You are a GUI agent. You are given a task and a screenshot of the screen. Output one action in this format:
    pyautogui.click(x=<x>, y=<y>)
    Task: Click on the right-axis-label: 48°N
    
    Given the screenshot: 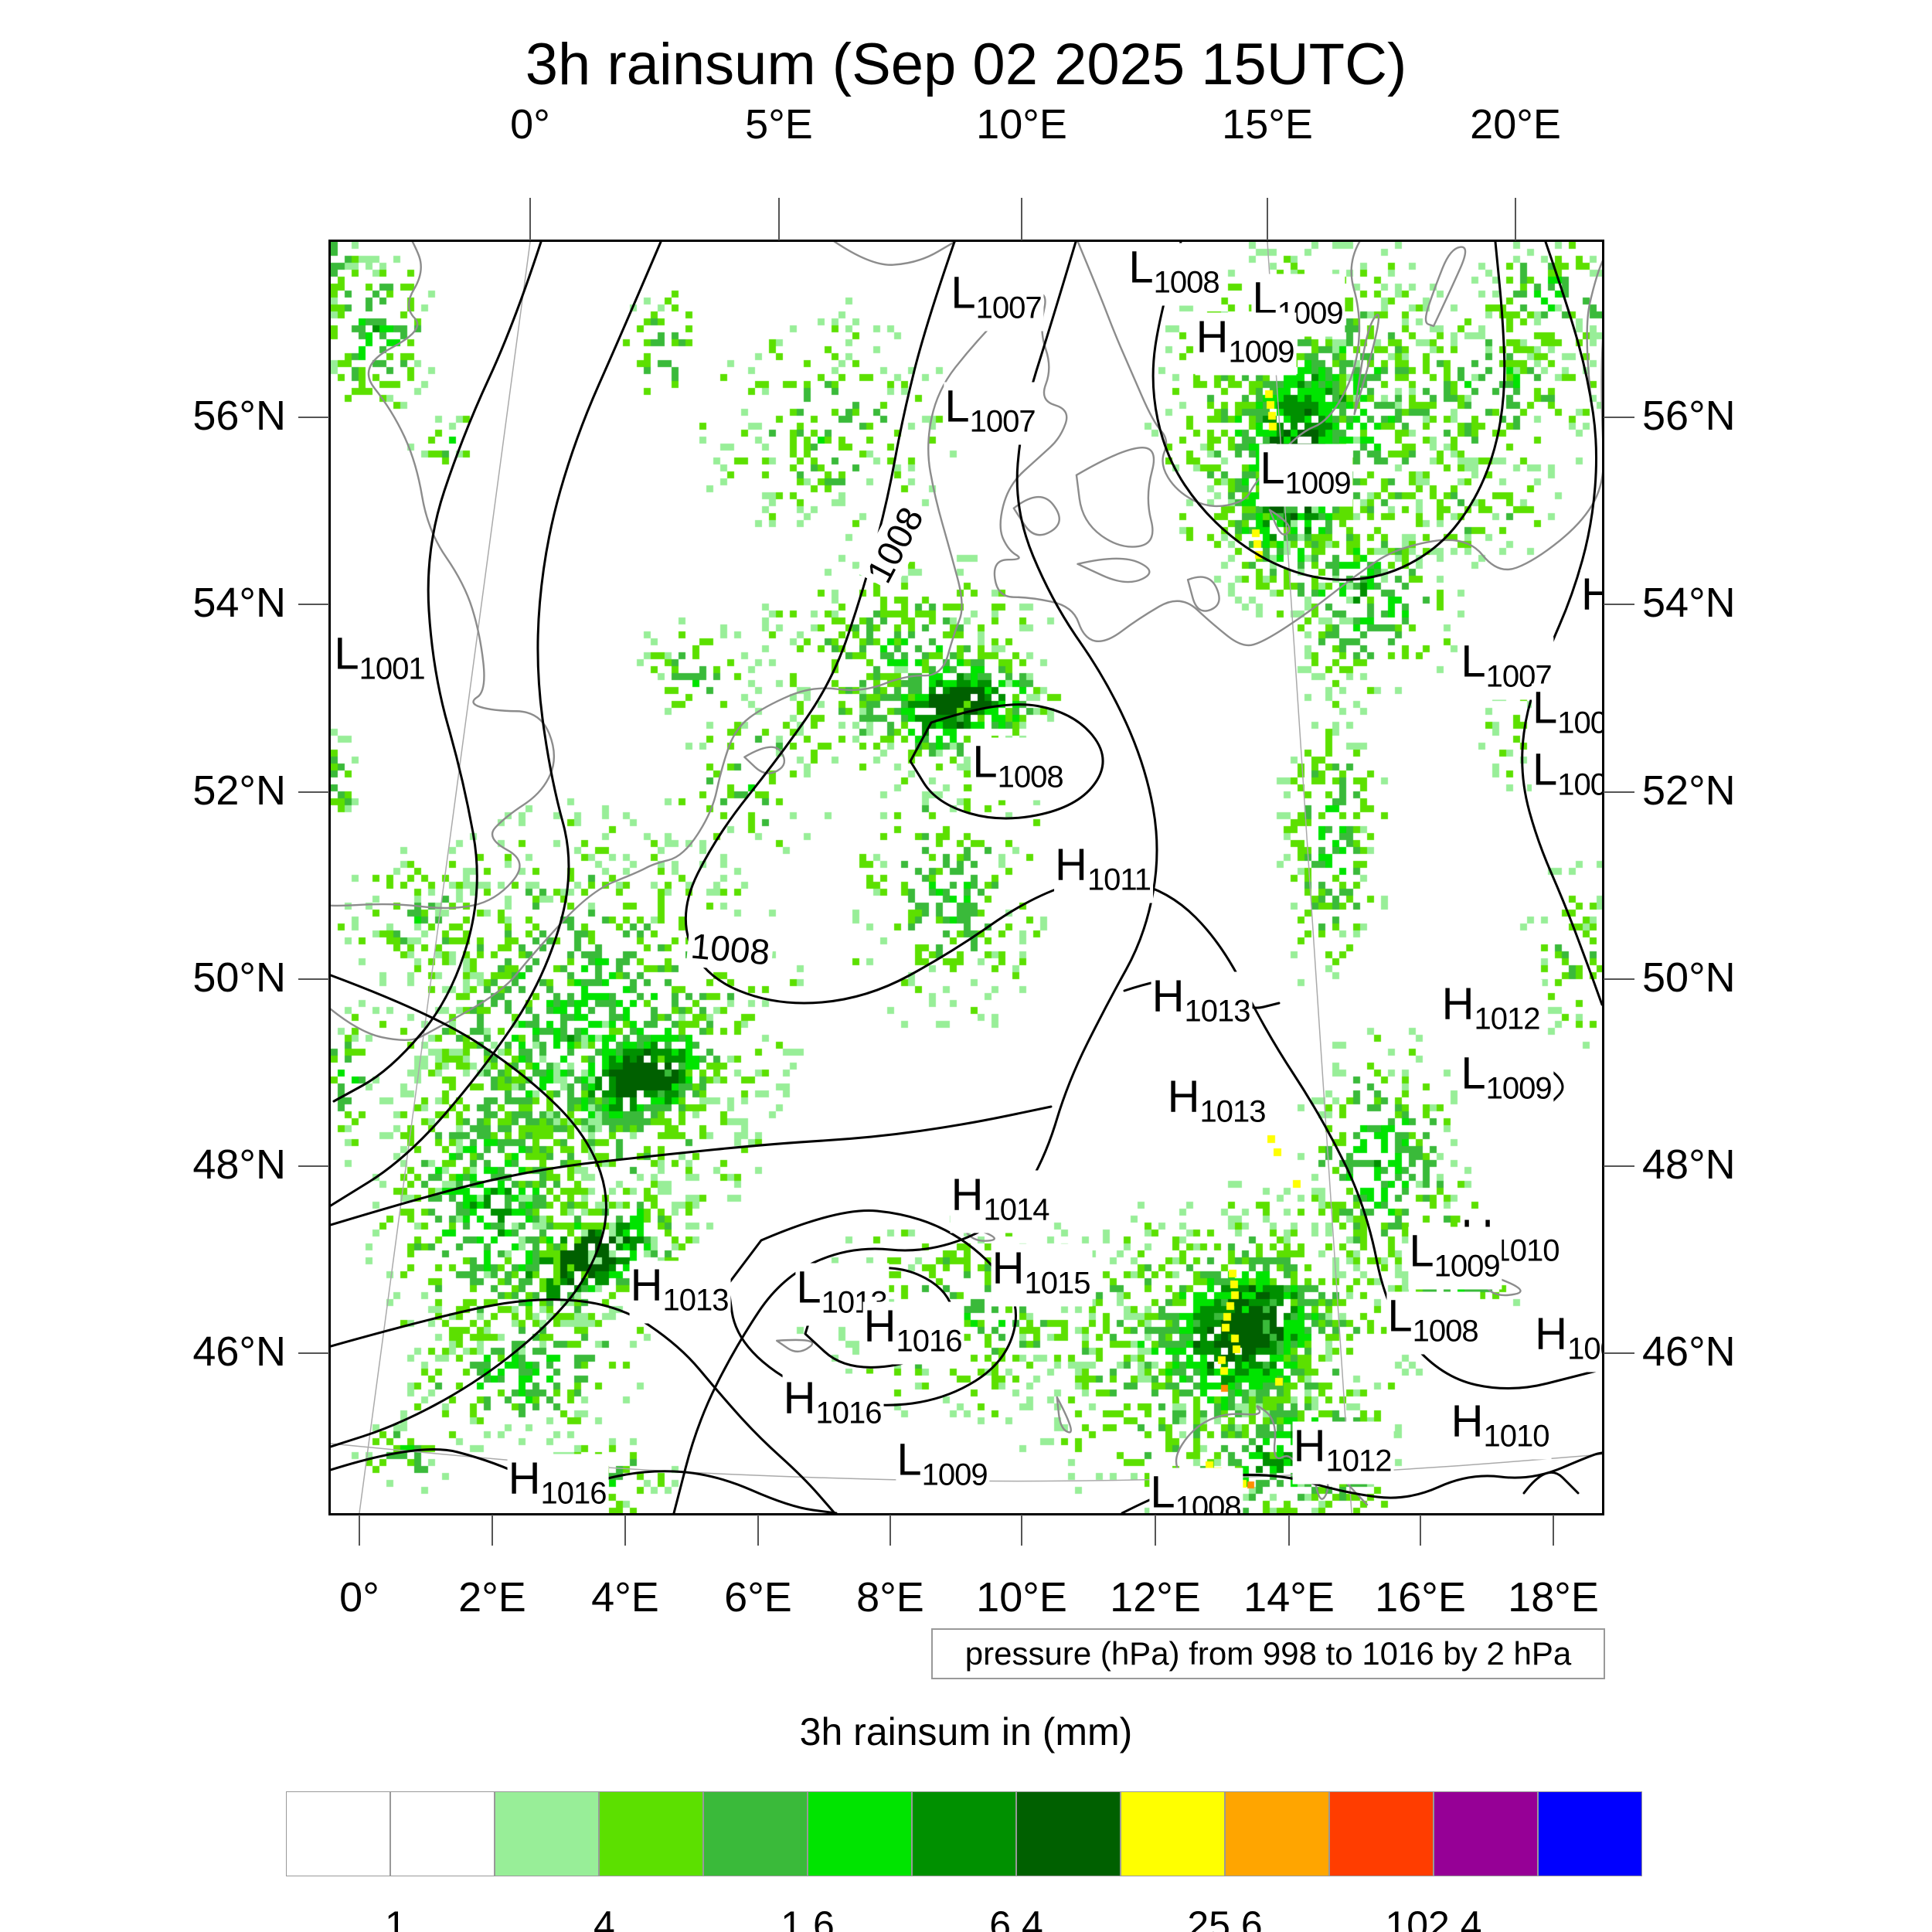 What is the action you would take?
    pyautogui.click(x=1689, y=1164)
    